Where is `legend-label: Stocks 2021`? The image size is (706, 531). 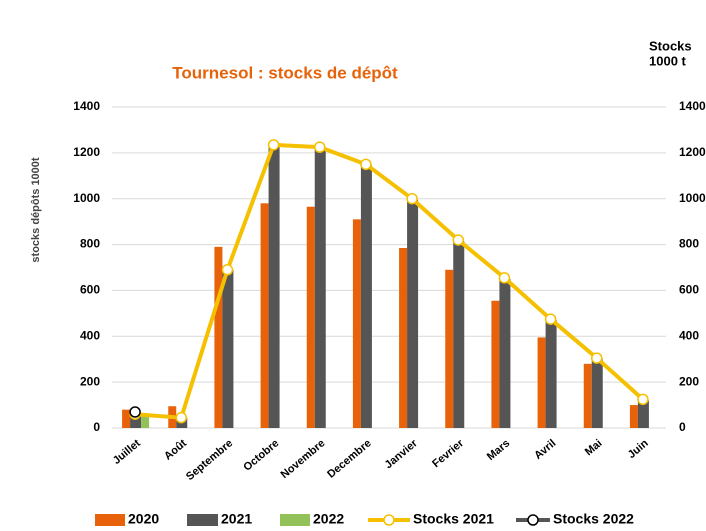
legend-label: Stocks 2021 is located at coordinates (453, 519).